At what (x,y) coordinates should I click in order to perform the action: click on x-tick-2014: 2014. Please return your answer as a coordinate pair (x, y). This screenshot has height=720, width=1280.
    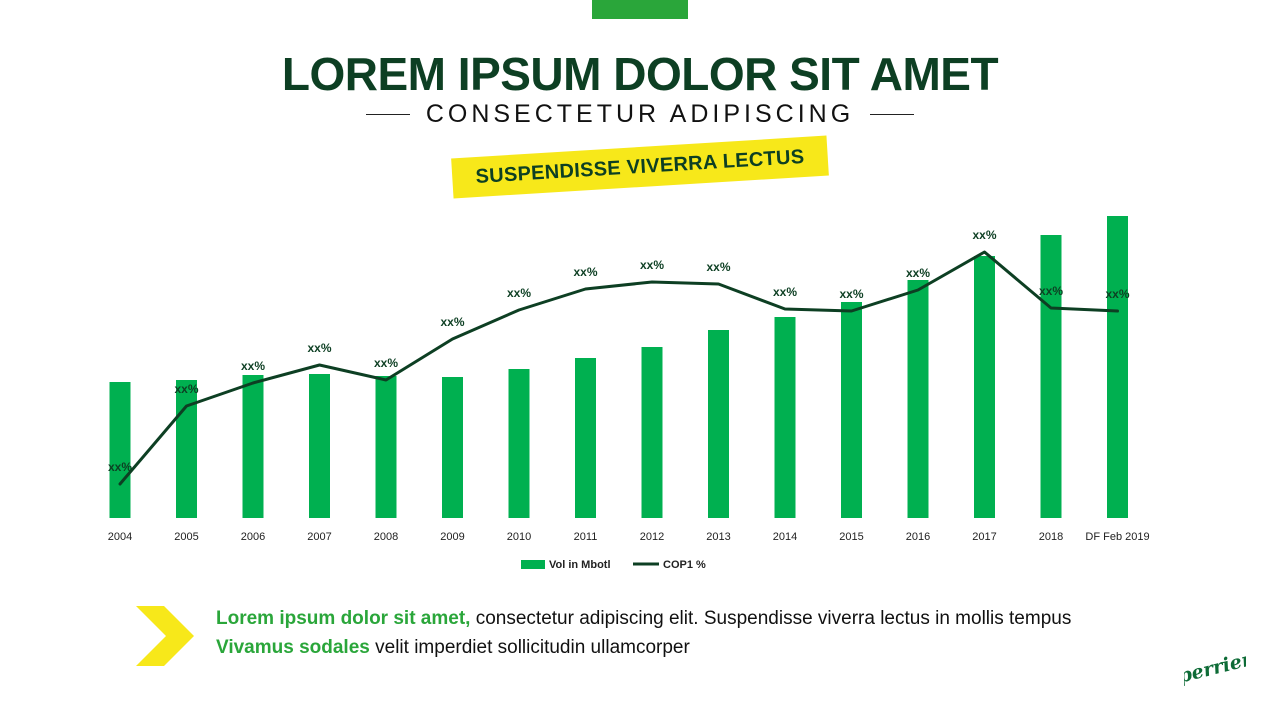
    Looking at the image, I should click on (785, 537).